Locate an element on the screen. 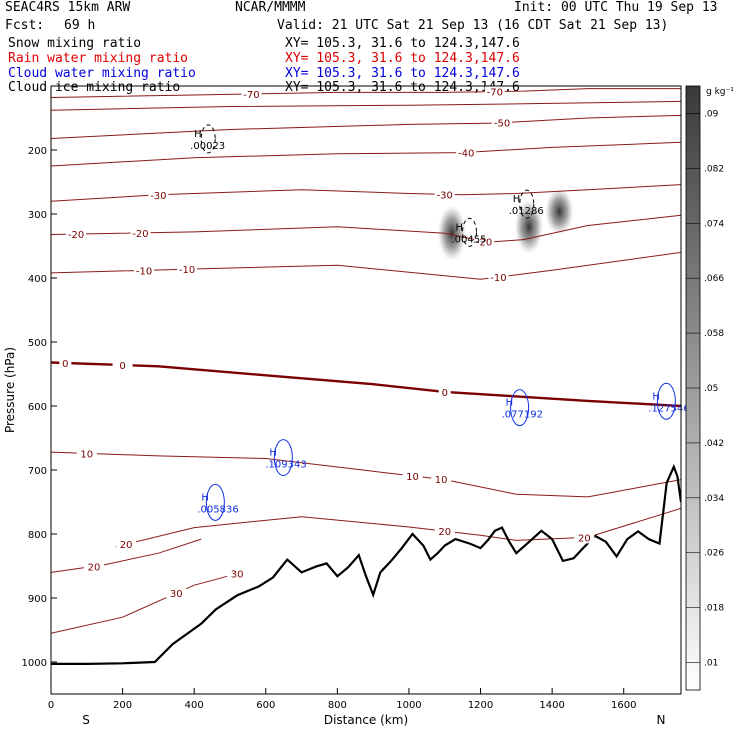 The width and height of the screenshot is (740, 740). field-name-rain: Rain water mixing ratio is located at coordinates (98, 58).